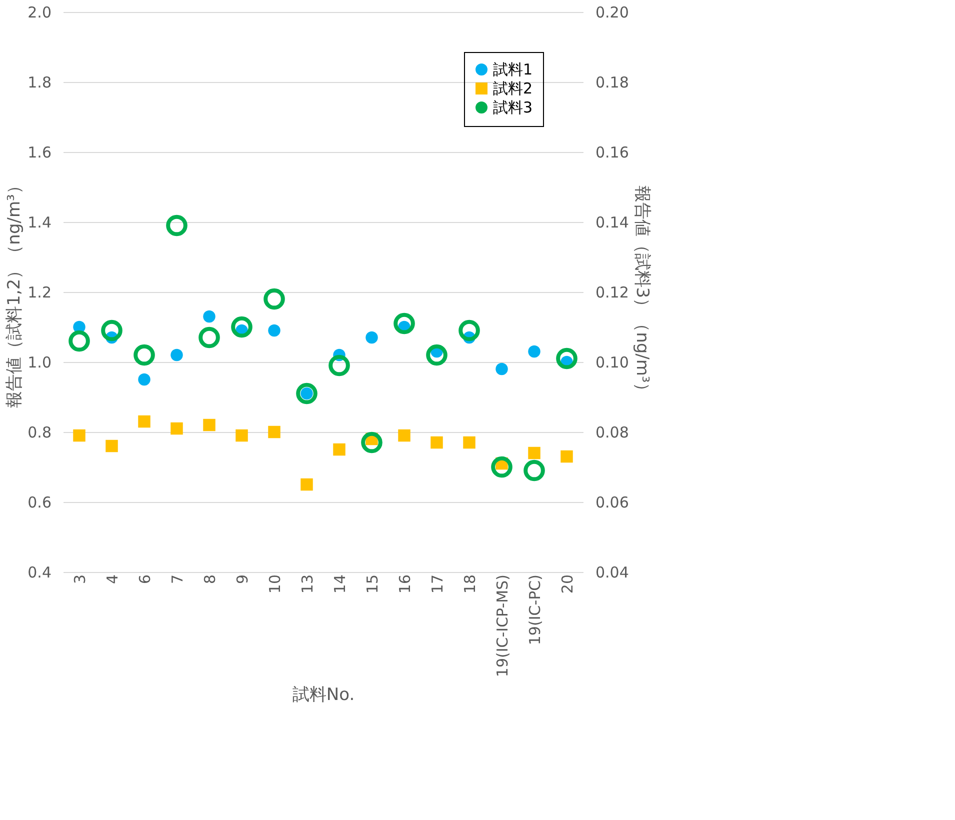 This screenshot has height=820, width=955. What do you see at coordinates (177, 579) in the screenshot?
I see `x-tick-label: 7` at bounding box center [177, 579].